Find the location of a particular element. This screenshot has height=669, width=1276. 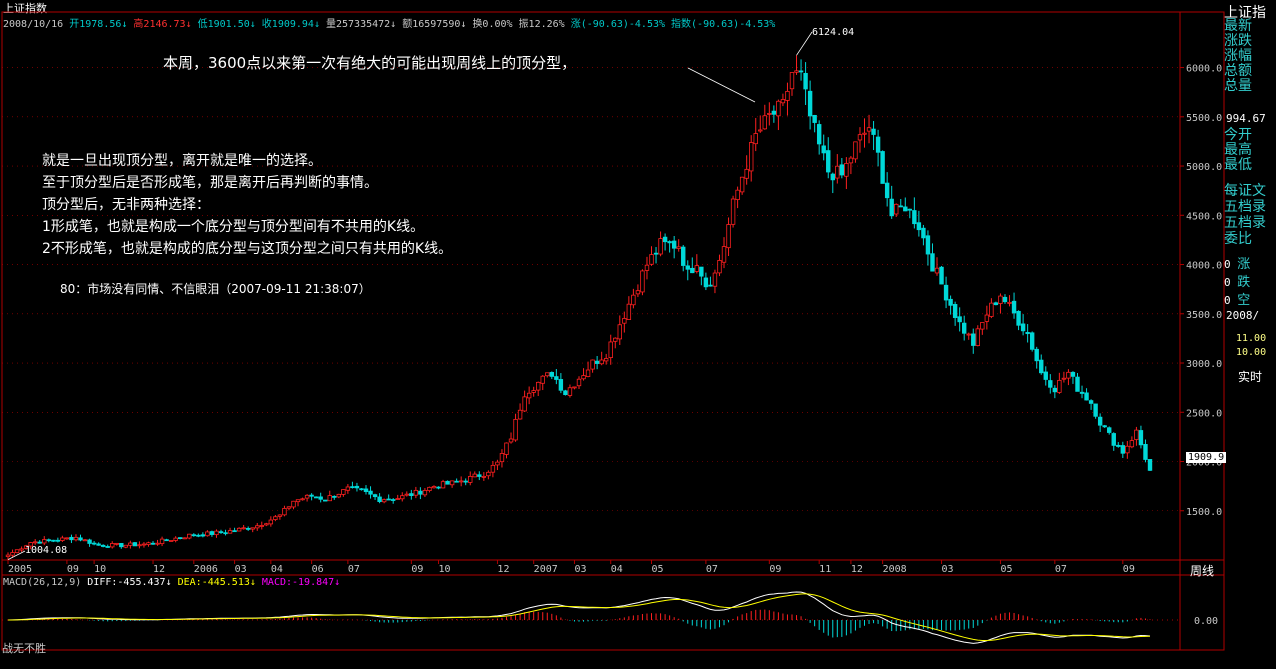

header-stat: 高2146.73↓ is located at coordinates (165, 24).